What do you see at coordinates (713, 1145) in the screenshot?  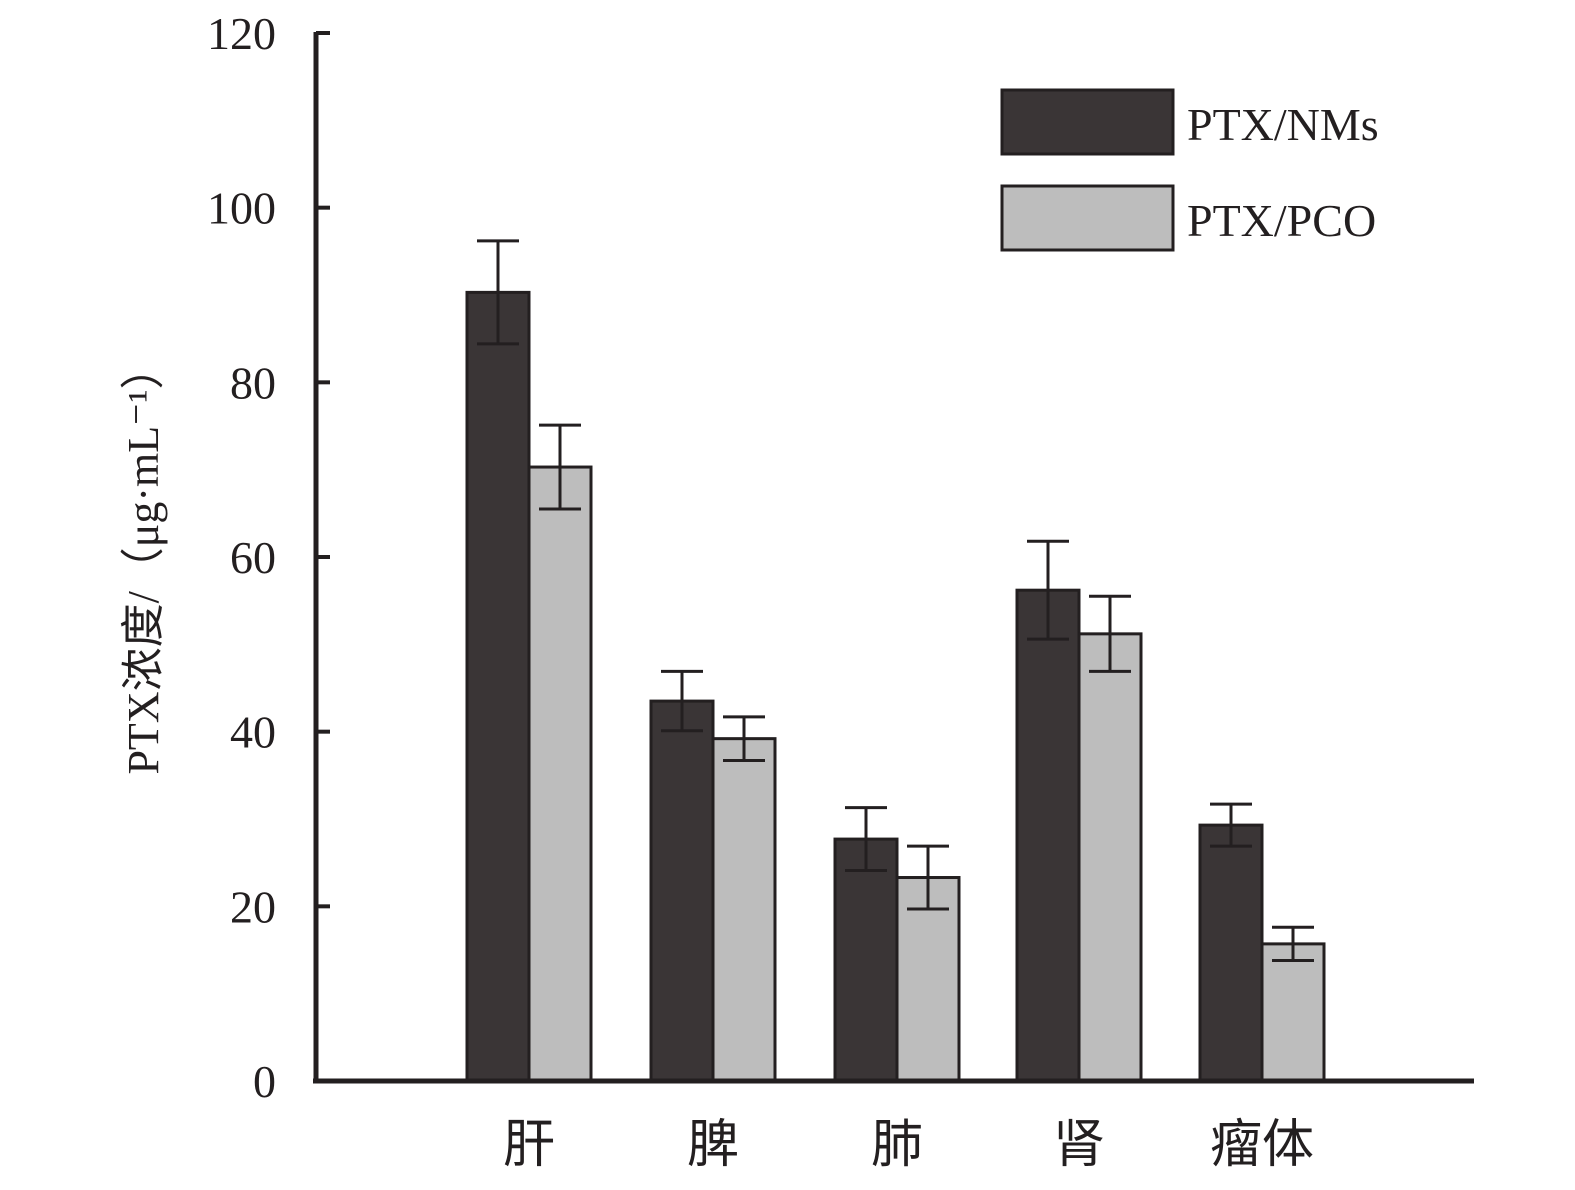 I see `x-category-label: 脾` at bounding box center [713, 1145].